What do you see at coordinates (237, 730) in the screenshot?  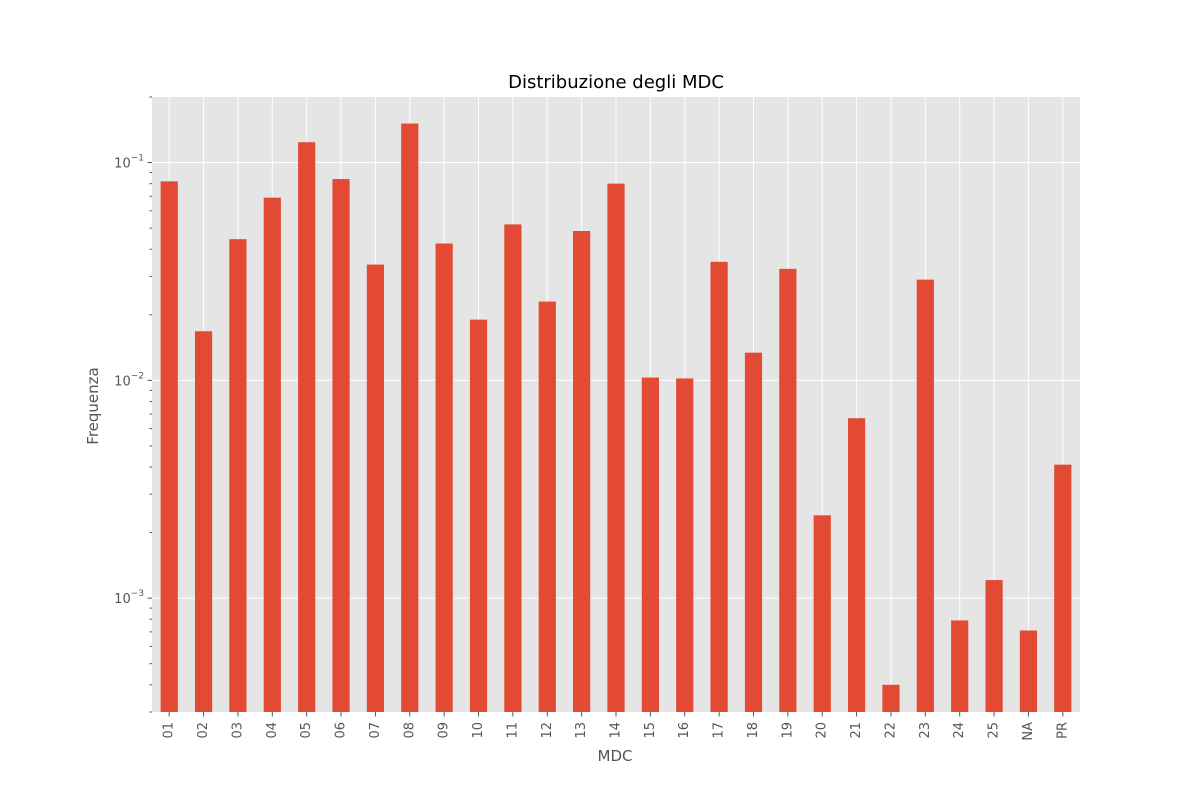 I see `x-tick-label: 03` at bounding box center [237, 730].